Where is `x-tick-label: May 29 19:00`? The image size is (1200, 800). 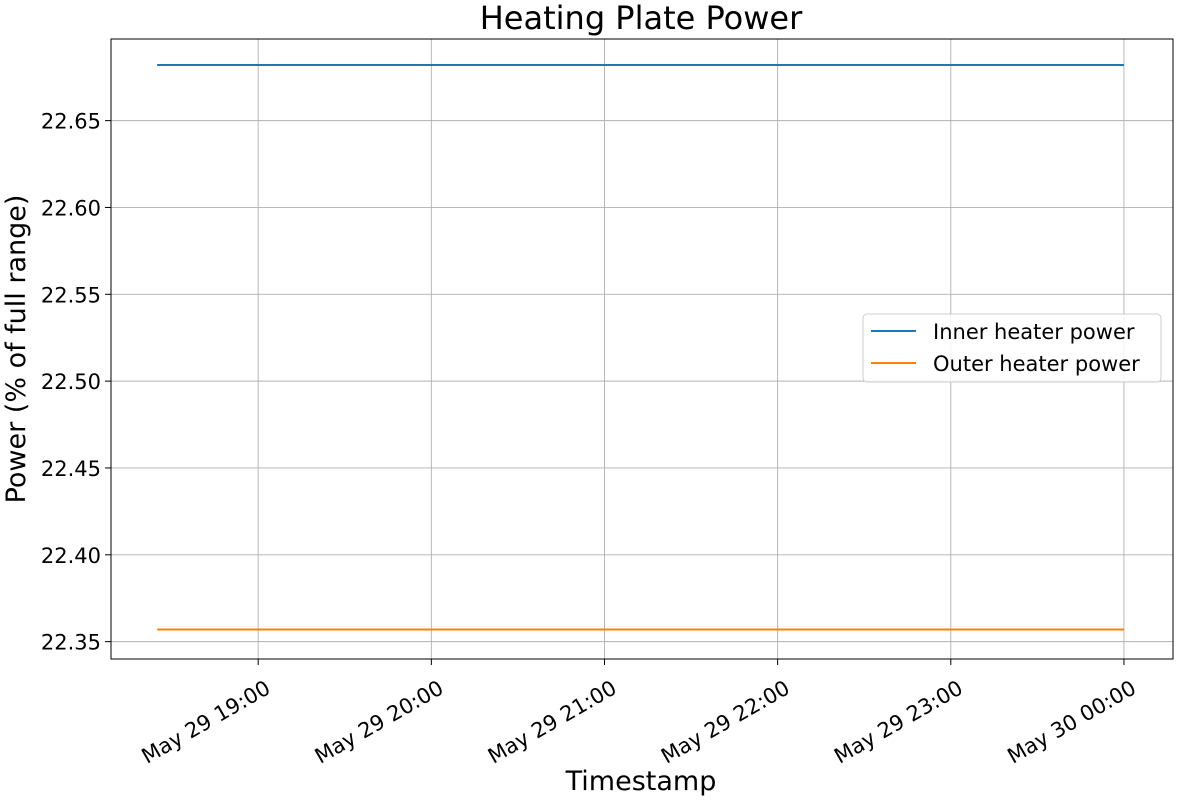 x-tick-label: May 29 19:00 is located at coordinates (206, 722).